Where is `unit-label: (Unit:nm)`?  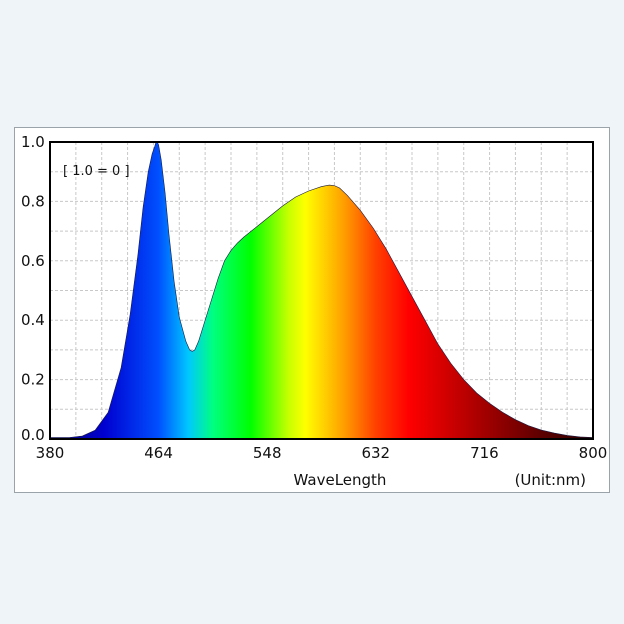 unit-label: (Unit:nm) is located at coordinates (550, 480).